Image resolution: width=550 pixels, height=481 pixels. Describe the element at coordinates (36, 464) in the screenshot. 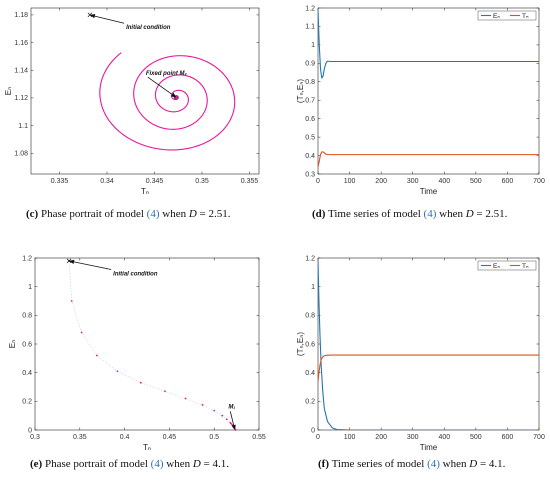

I see `caption-e-label: (e)` at that location.